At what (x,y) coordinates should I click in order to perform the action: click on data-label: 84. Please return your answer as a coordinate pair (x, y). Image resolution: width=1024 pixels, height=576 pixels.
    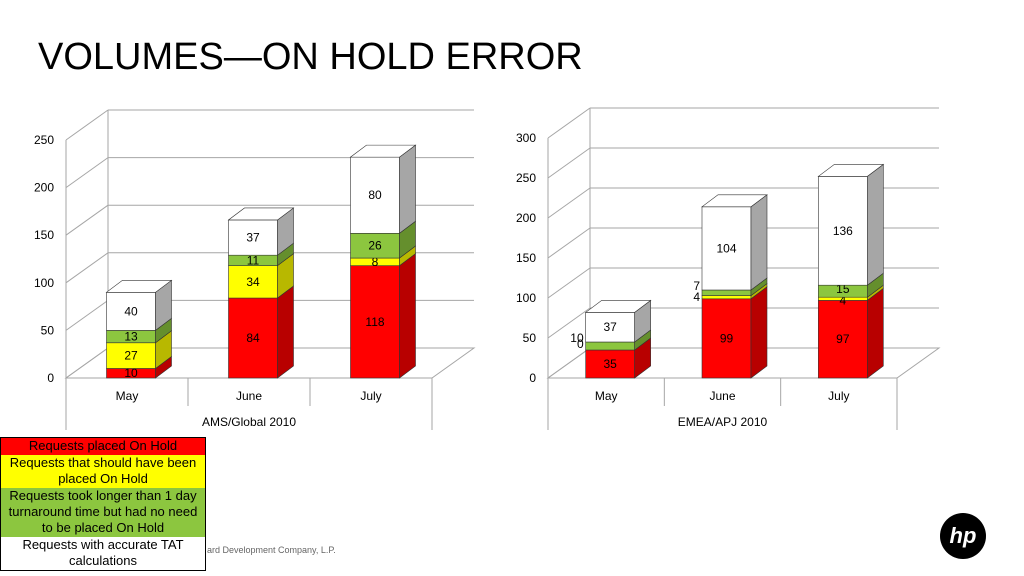
    Looking at the image, I should click on (253, 338).